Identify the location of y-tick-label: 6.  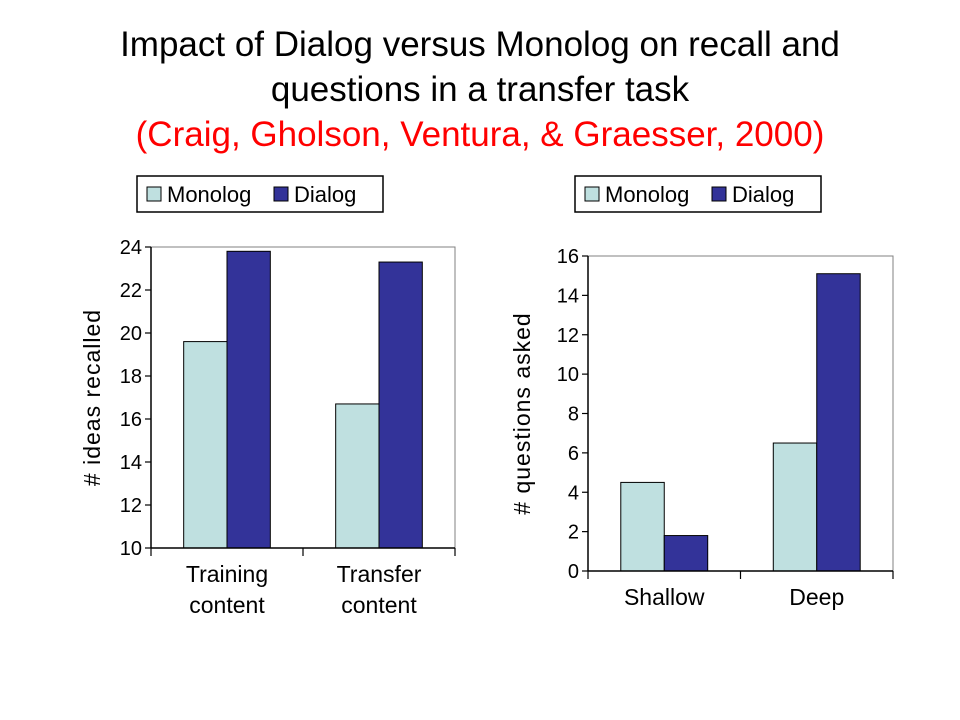
(573, 454).